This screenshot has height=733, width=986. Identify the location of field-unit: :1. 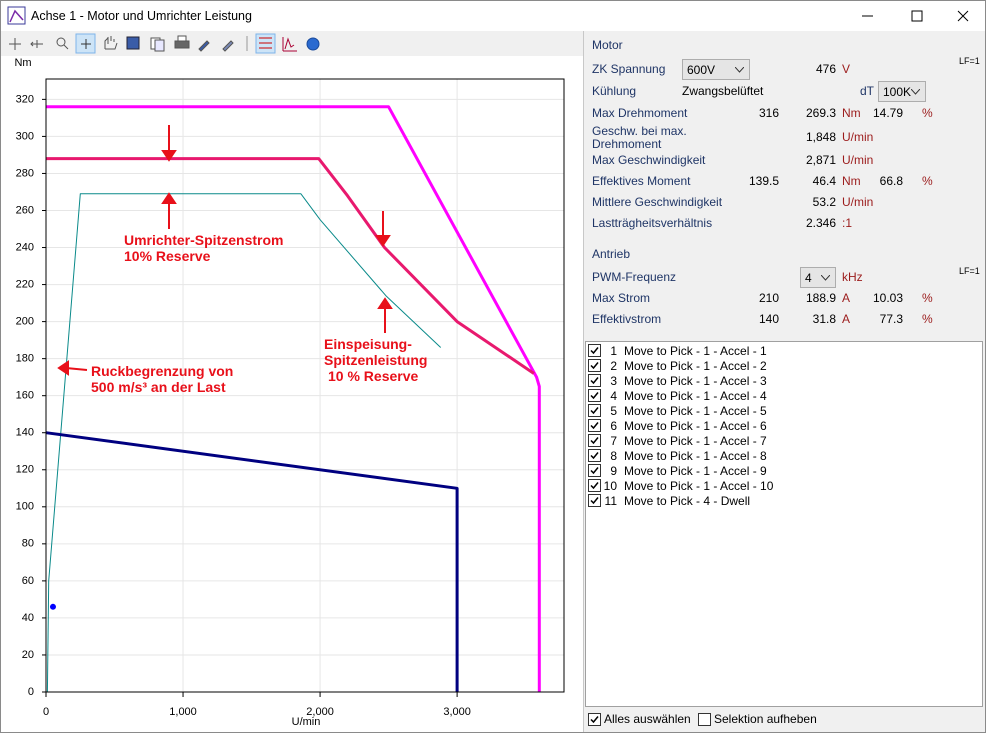
(847, 223).